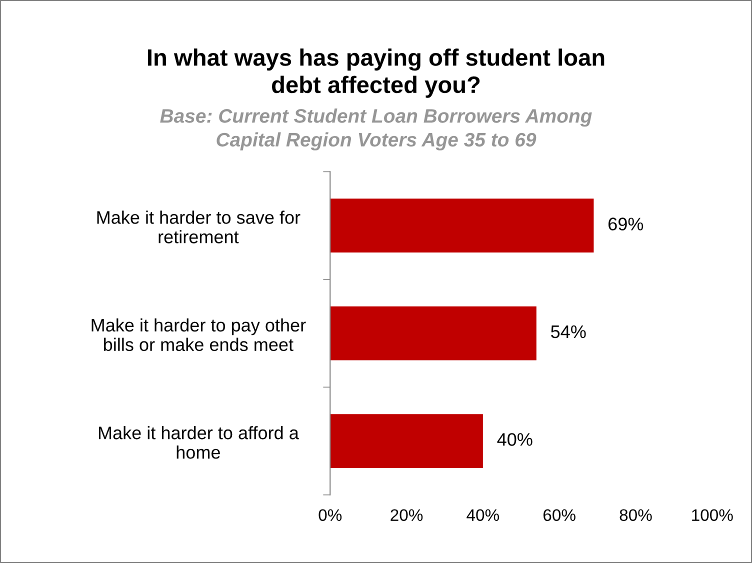  Describe the element at coordinates (198, 227) in the screenshot. I see `y-tick-label: Make it harder to save for retirement` at that location.